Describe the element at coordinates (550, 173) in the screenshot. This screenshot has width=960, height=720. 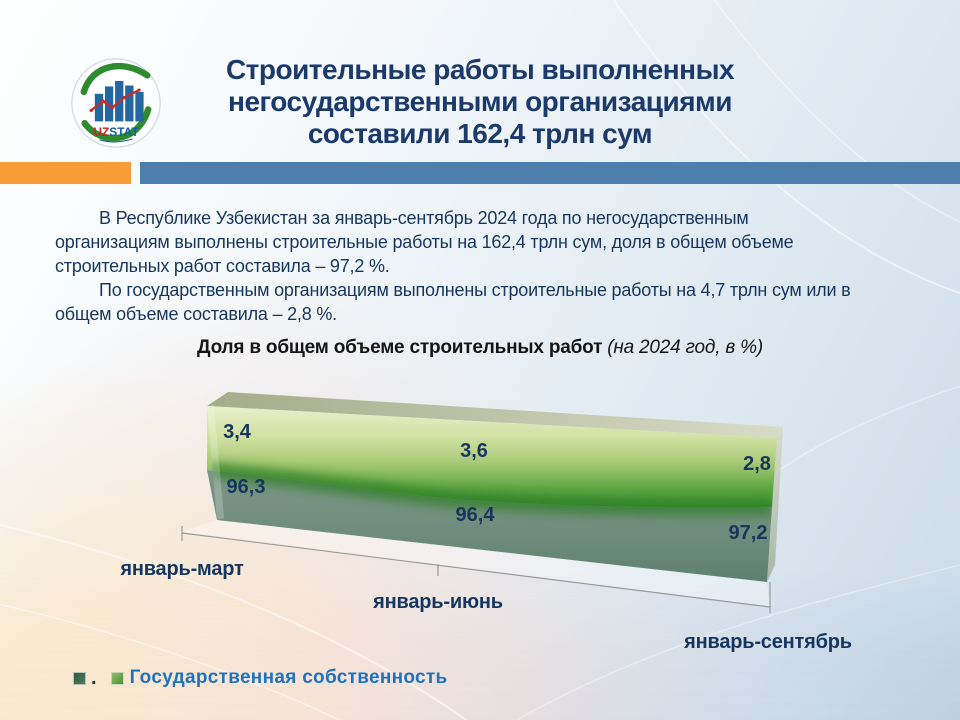
I see `accent-bar-blue` at that location.